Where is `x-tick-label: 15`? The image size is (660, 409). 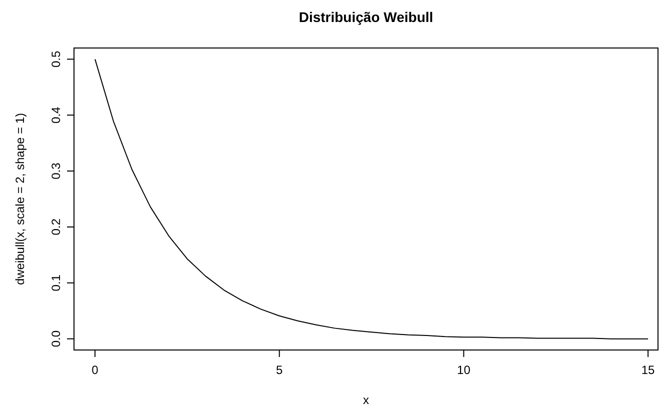
x-tick-label: 15 is located at coordinates (648, 370).